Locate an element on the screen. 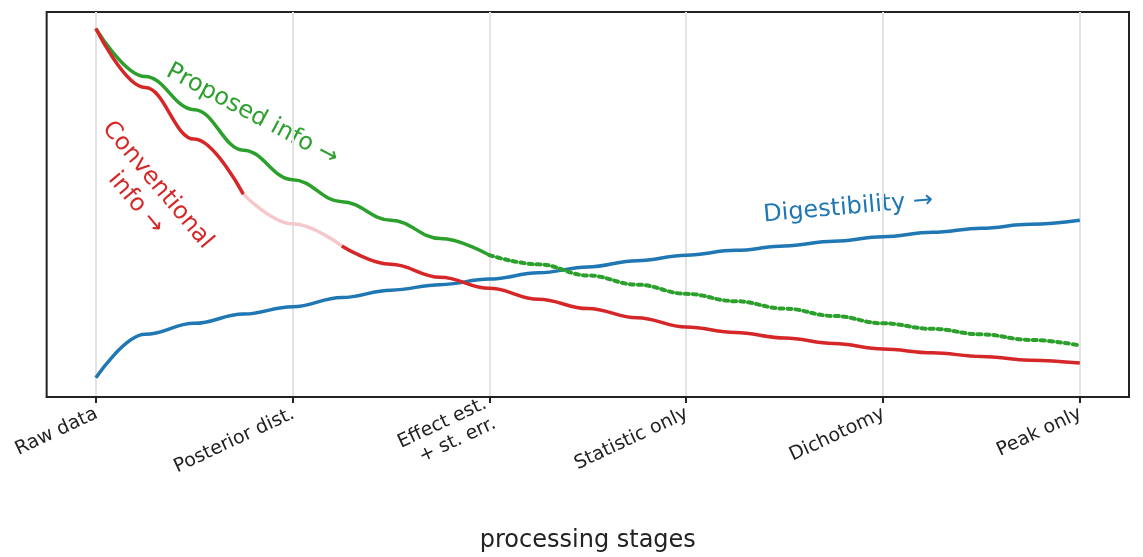  x-axis-title: processing stages is located at coordinates (587, 539).